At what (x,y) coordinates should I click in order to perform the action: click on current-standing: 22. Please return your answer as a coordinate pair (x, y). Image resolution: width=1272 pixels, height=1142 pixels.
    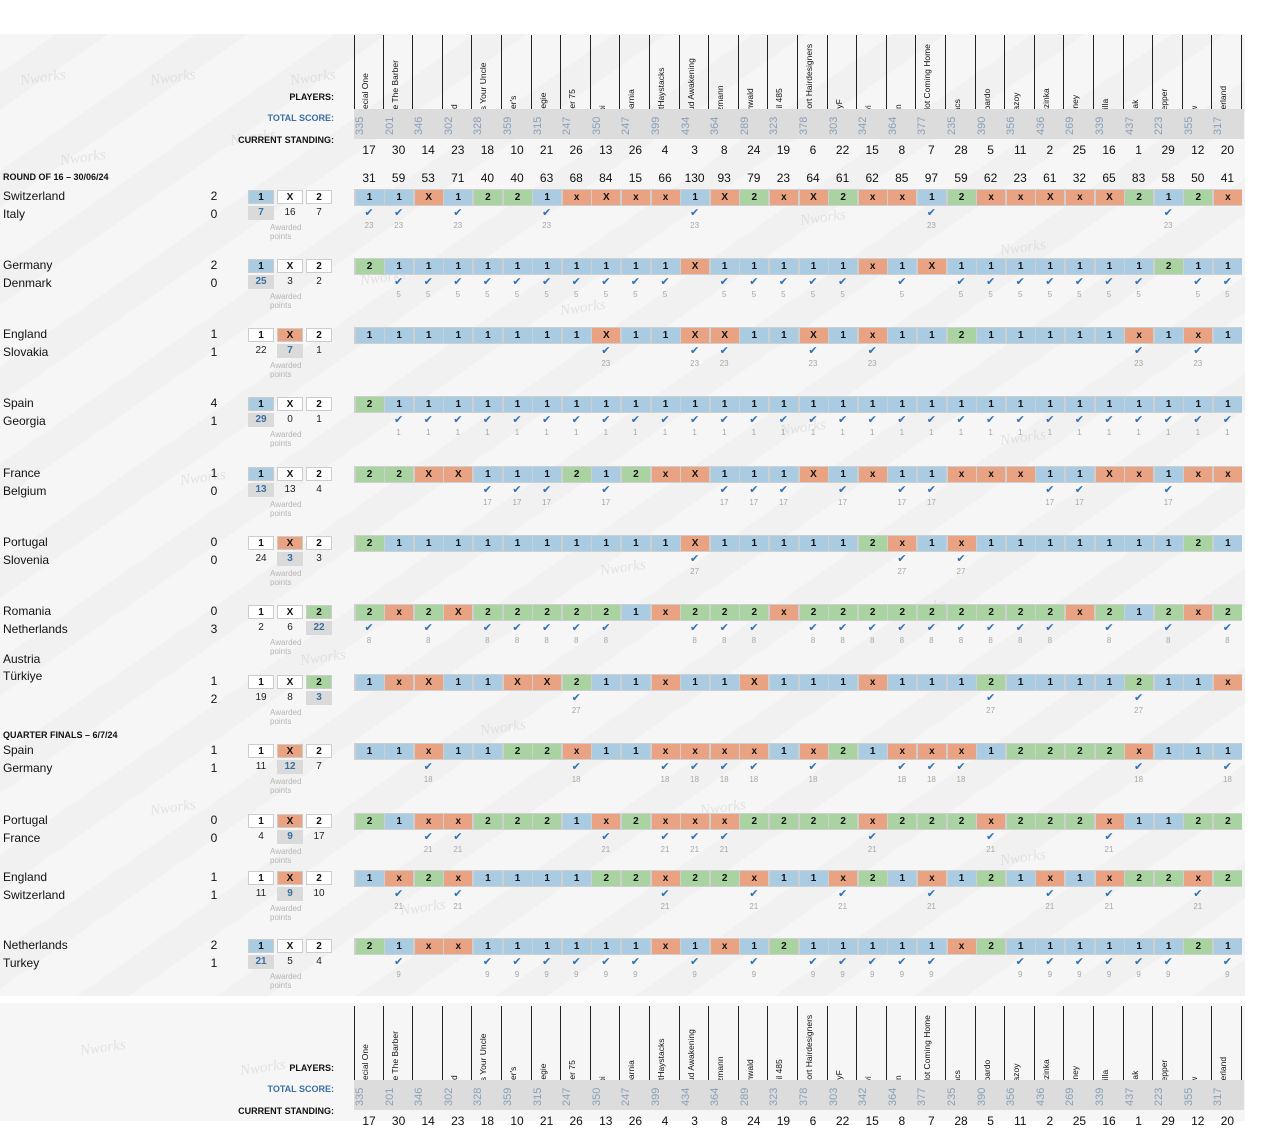
    Looking at the image, I should click on (842, 1121).